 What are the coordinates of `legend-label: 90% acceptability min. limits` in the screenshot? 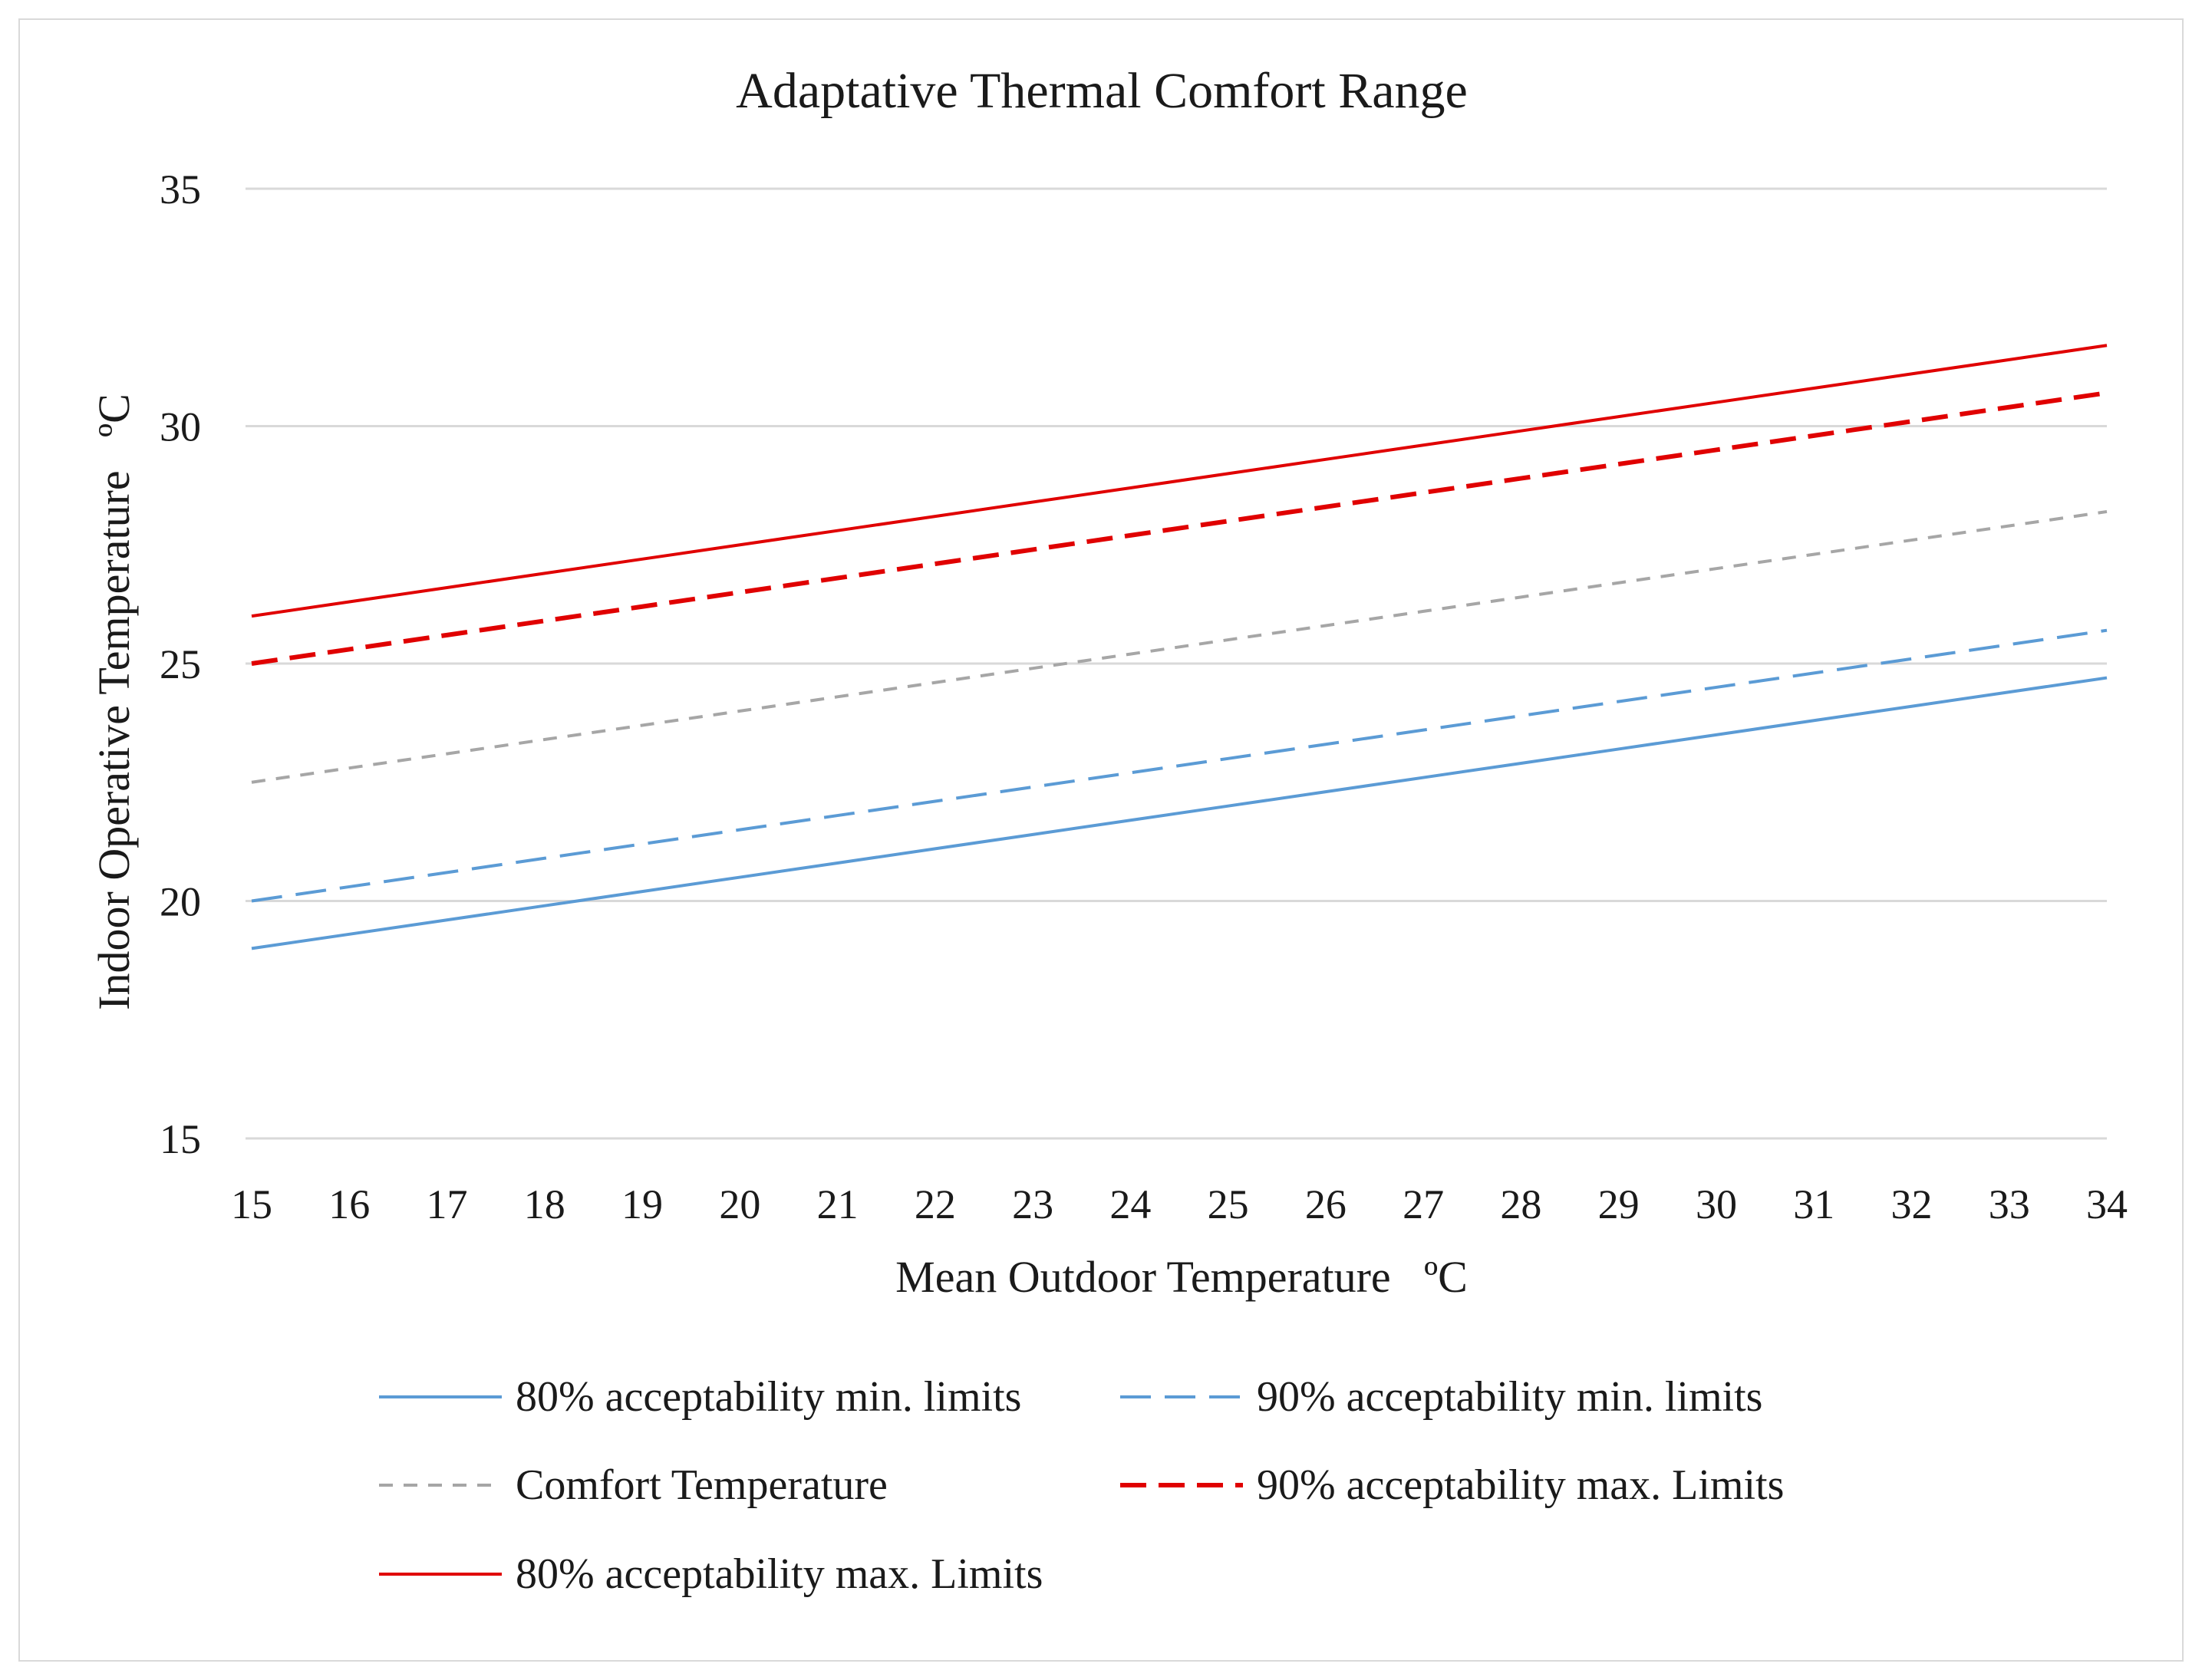 It's located at (1510, 1397).